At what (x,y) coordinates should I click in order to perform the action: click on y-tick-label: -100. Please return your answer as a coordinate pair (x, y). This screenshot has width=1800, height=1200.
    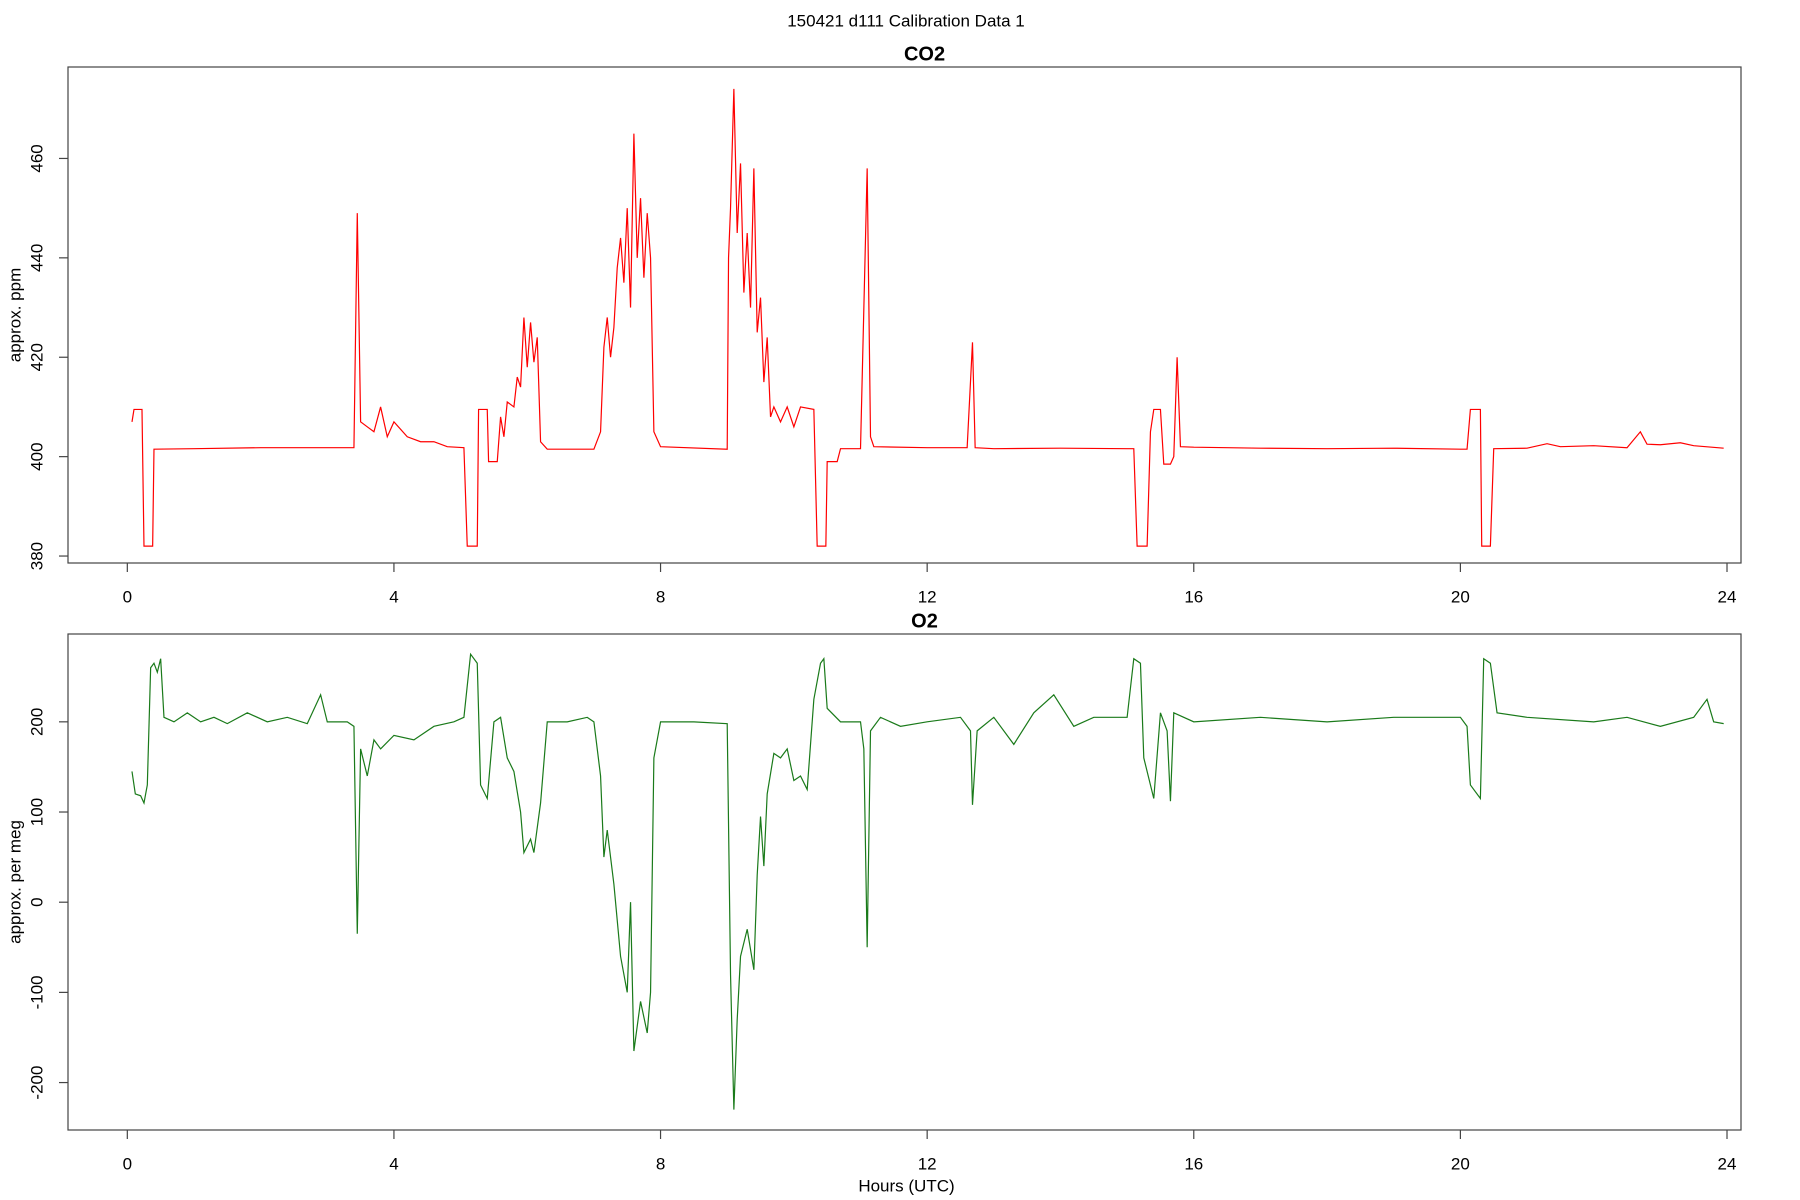
    Looking at the image, I should click on (36, 992).